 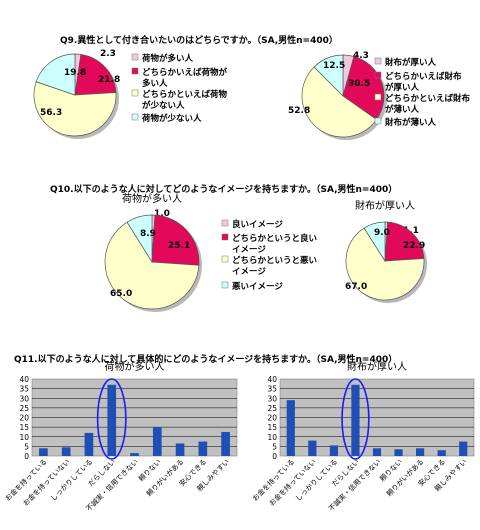 What do you see at coordinates (121, 294) in the screenshot?
I see `pie-data-label: 65.0` at bounding box center [121, 294].